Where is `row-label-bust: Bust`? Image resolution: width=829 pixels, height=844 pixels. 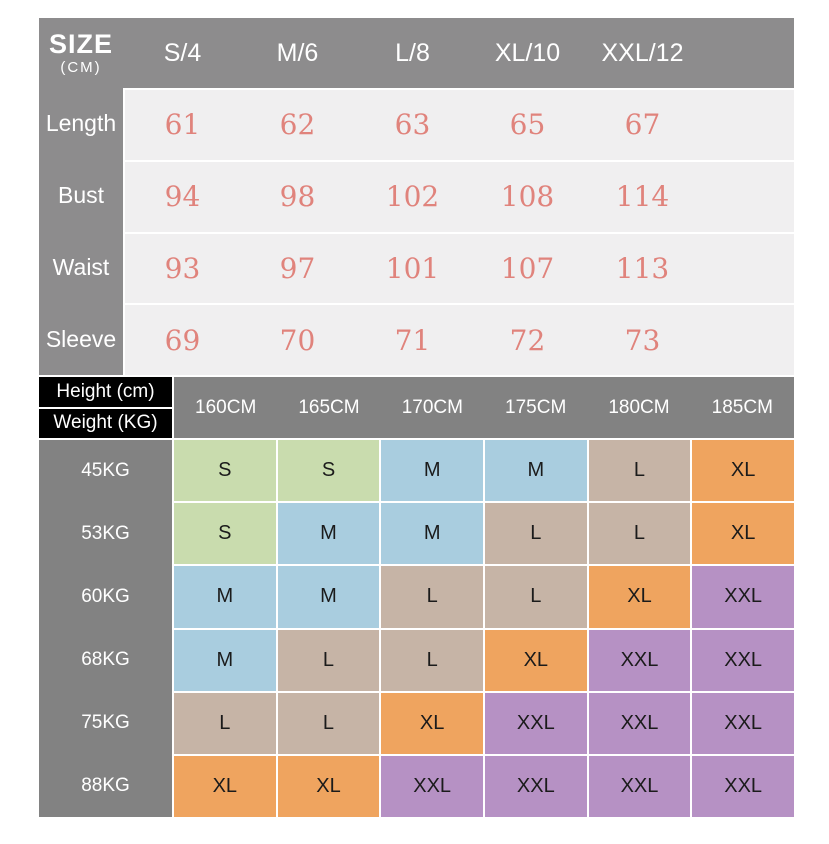 row-label-bust: Bust is located at coordinates (81, 195).